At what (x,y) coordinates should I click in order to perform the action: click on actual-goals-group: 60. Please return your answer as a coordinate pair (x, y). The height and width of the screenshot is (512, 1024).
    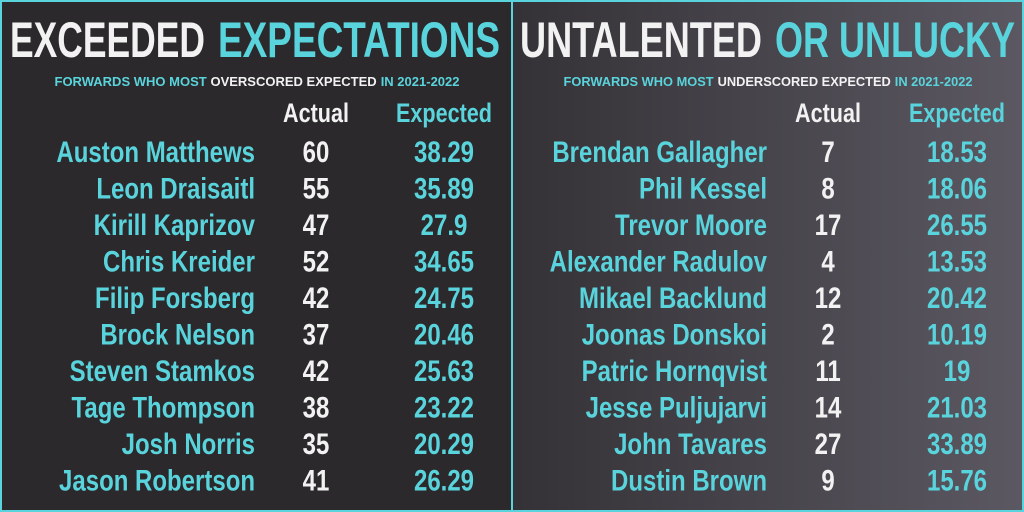
    Looking at the image, I should click on (316, 151).